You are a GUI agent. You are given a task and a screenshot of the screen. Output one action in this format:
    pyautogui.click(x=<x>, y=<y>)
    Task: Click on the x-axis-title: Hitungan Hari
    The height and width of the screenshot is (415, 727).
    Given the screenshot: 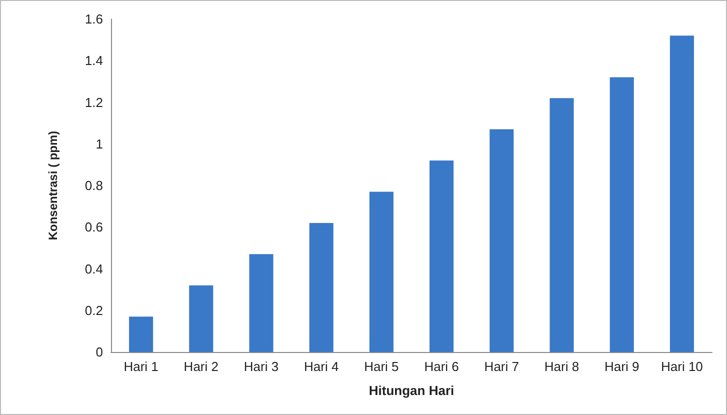 What is the action you would take?
    pyautogui.click(x=411, y=390)
    